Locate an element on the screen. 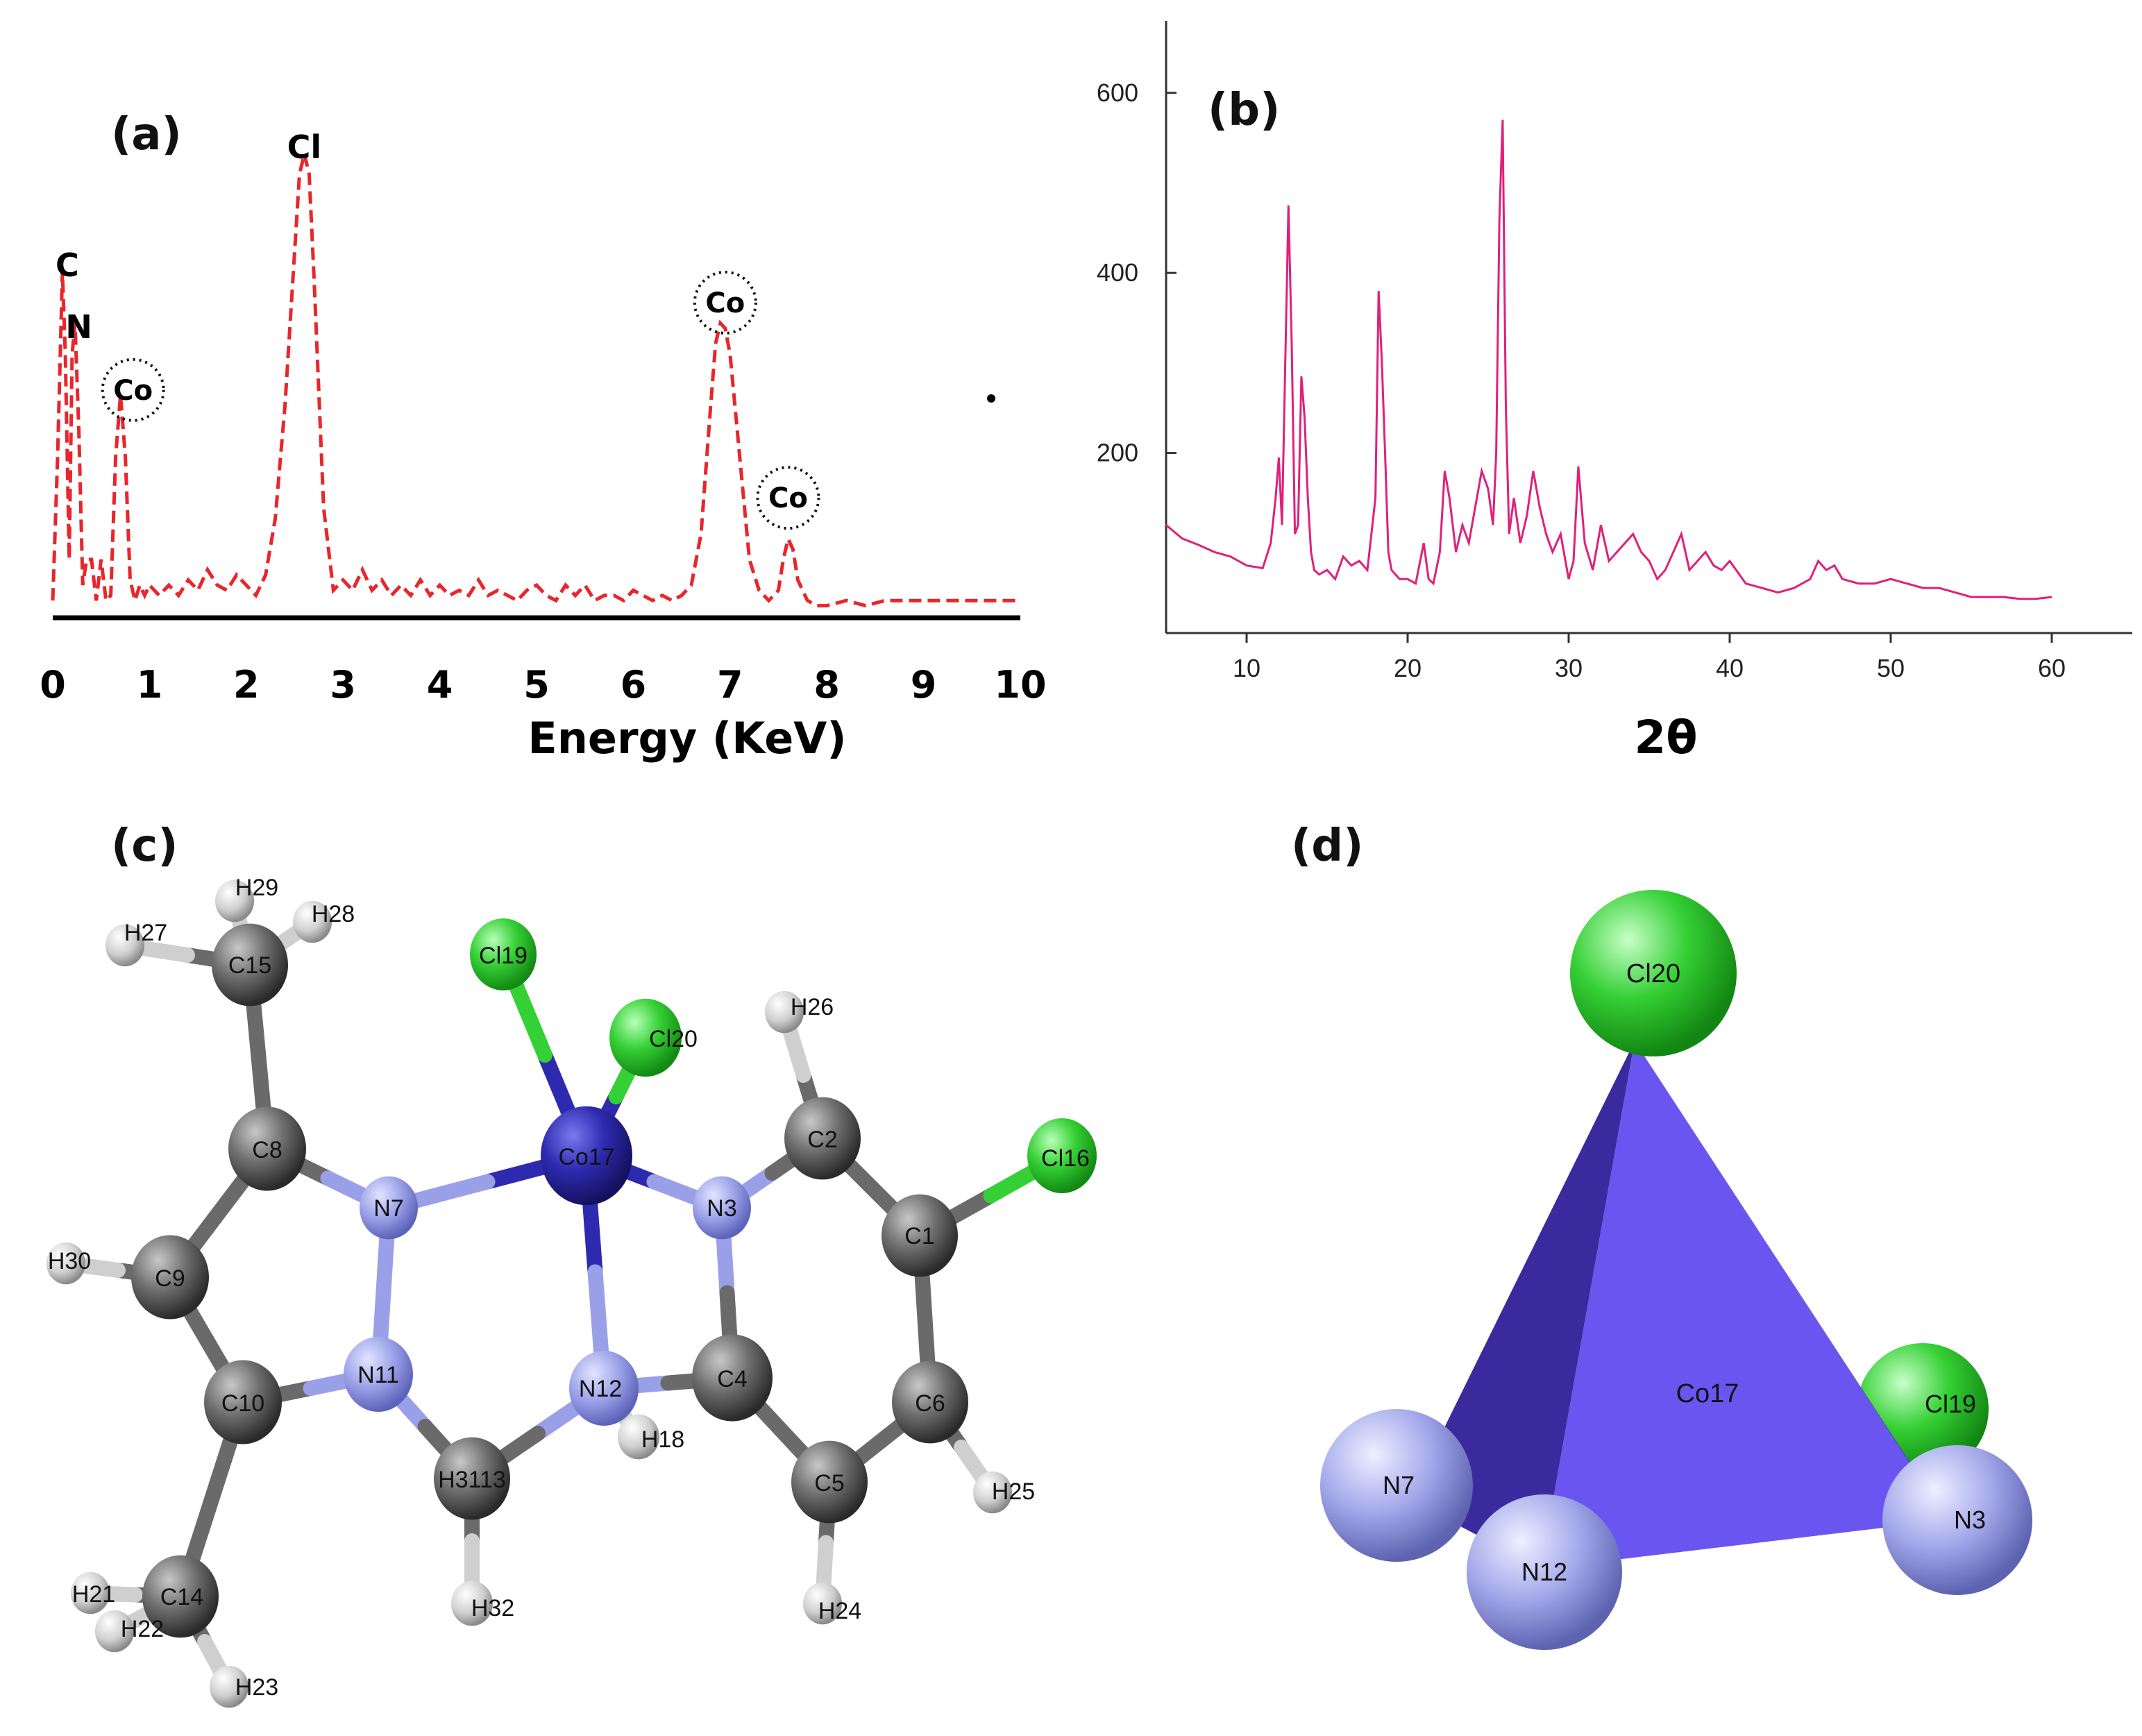 The image size is (2142, 1736). edx-peak-label-4: Co is located at coordinates (725, 303).